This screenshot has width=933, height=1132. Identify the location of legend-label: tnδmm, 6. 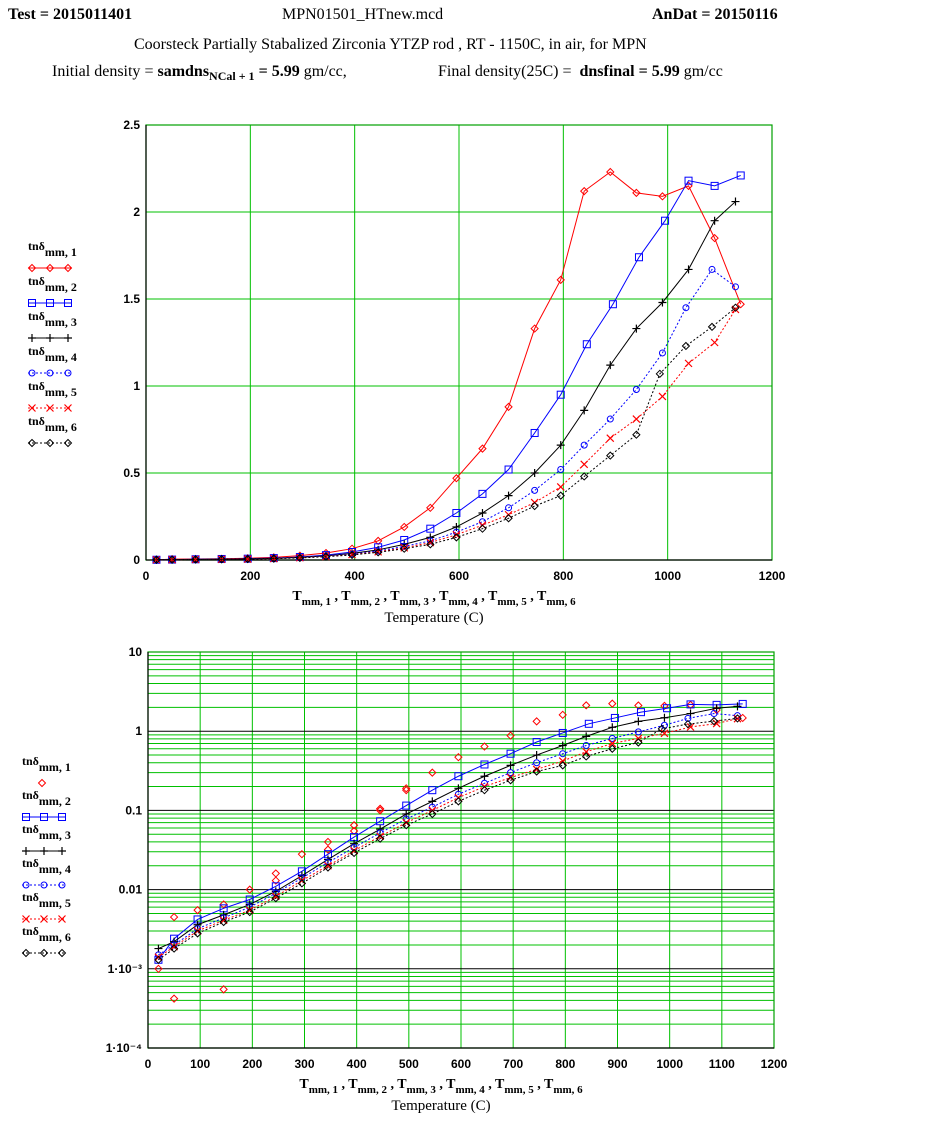
(46, 934).